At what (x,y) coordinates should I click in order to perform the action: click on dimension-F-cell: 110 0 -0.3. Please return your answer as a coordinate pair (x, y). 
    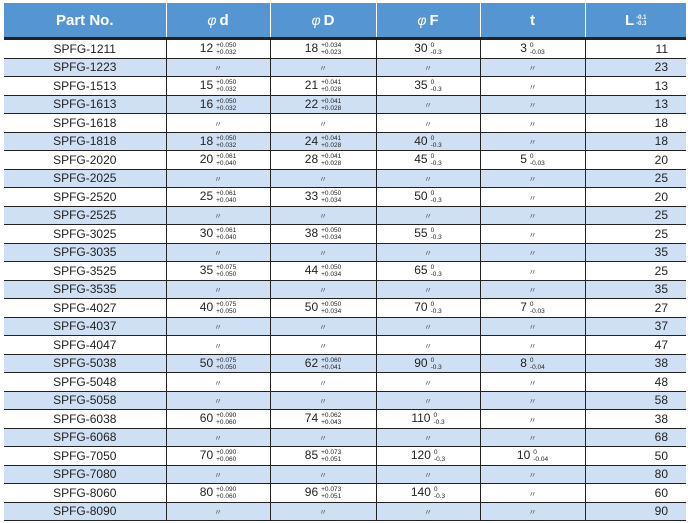
    Looking at the image, I should click on (427, 419).